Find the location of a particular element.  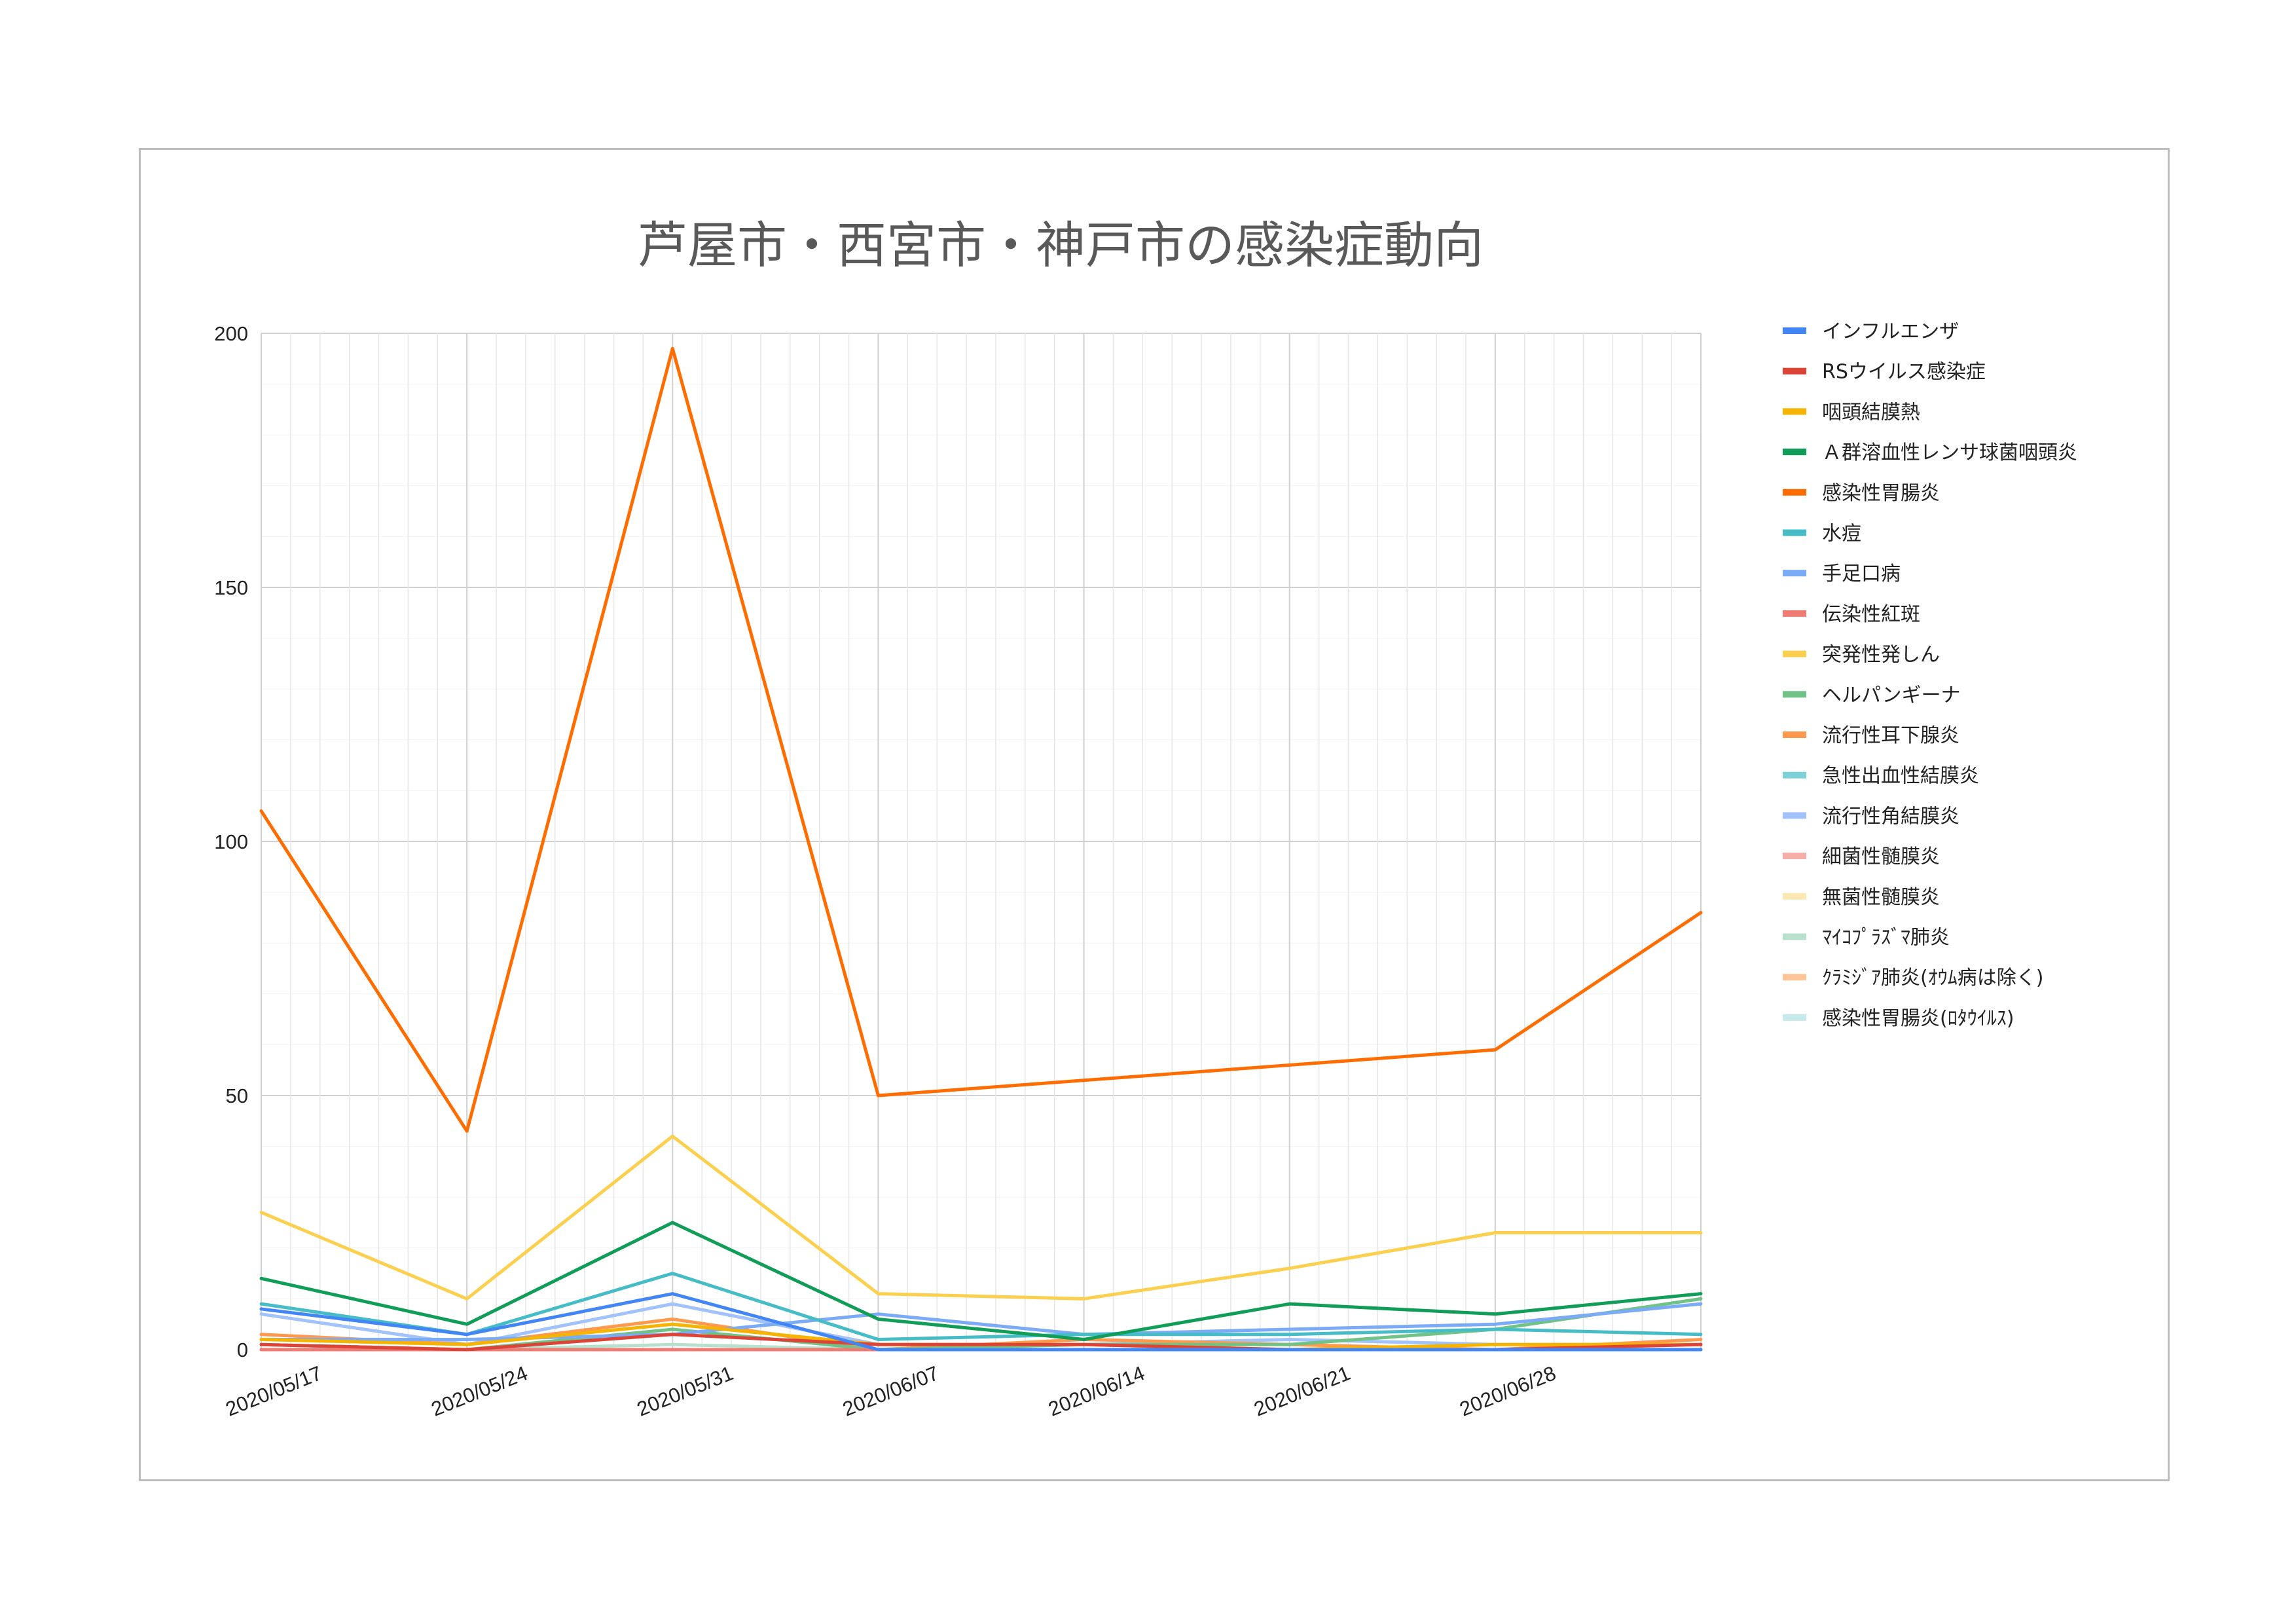

legend-label: 急性出血性結膜炎 is located at coordinates (1900, 776).